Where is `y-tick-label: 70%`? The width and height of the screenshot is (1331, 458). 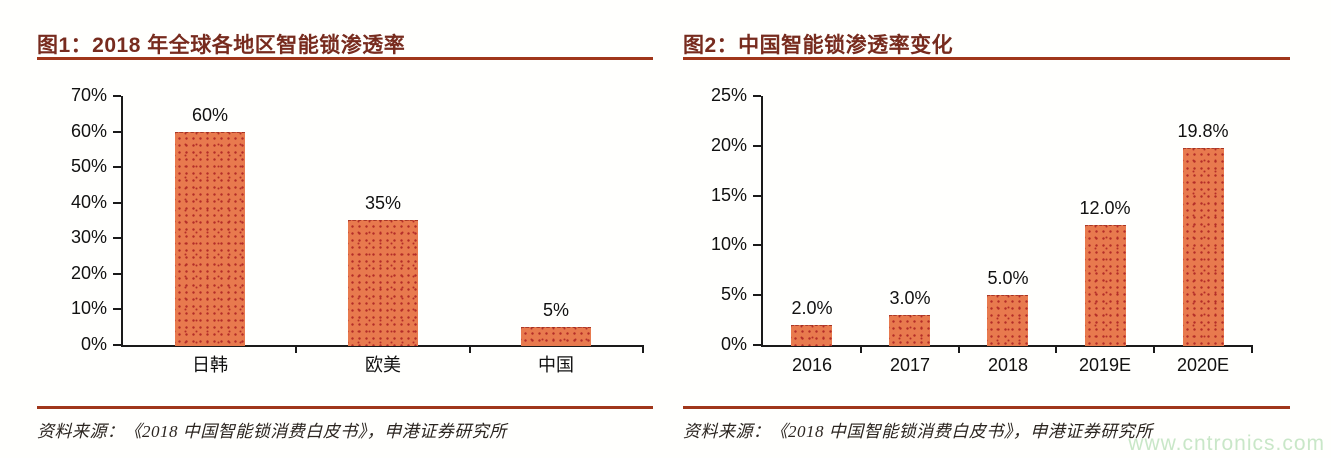 y-tick-label: 70% is located at coordinates (88, 95).